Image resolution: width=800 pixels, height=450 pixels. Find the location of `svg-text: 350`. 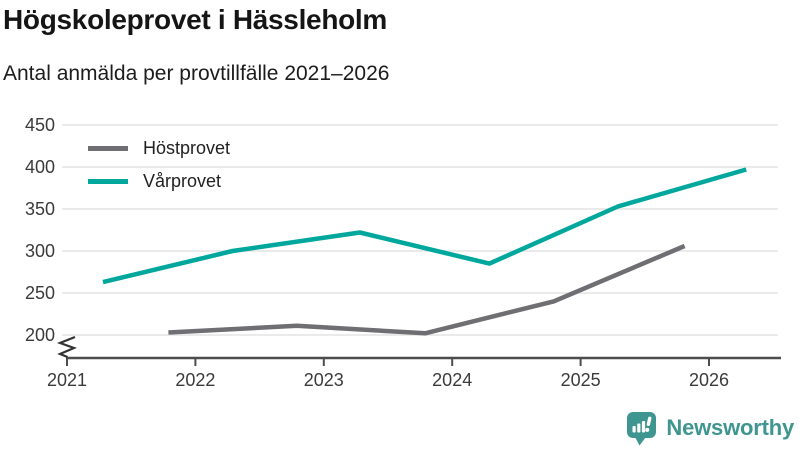

svg-text: 350 is located at coordinates (40, 209).